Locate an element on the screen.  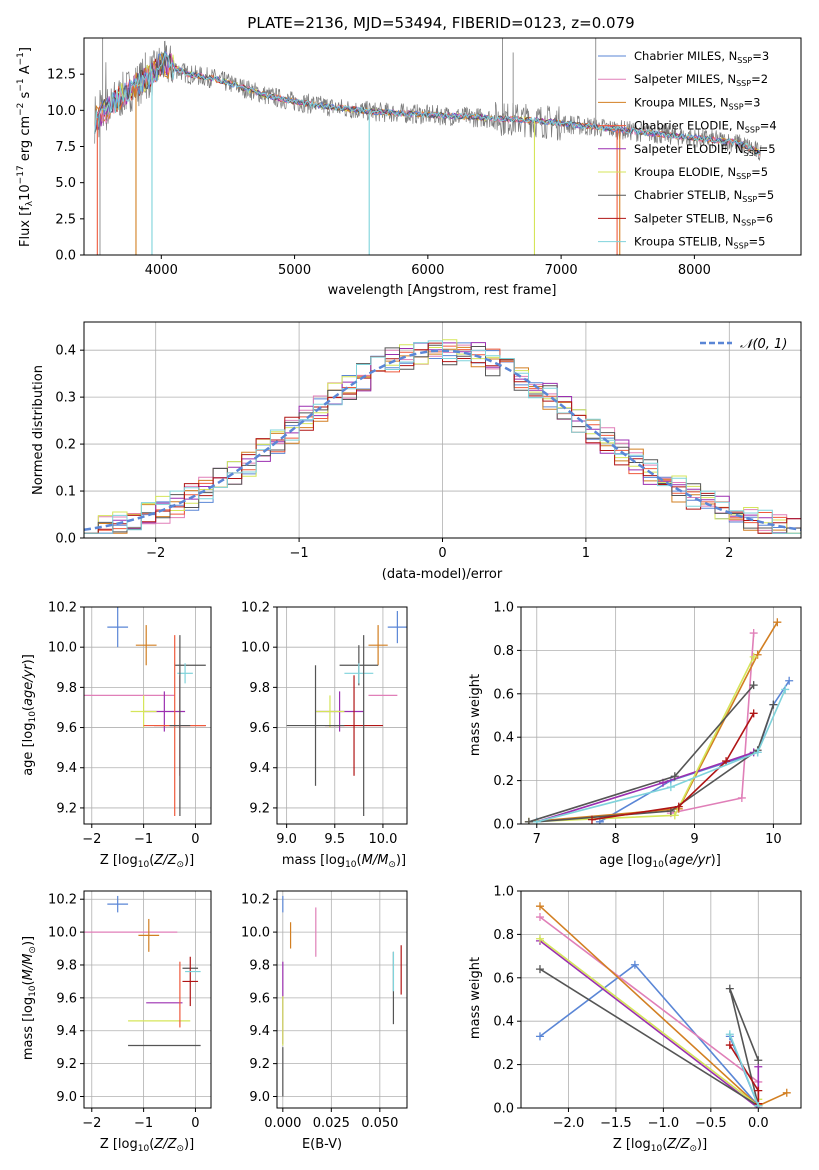
weight-vs-Z-panel: −2.0 −1.5 −1.0 −0.5 0.0 0.0 0.2 0.4 0.6 0.8 1.0 is located at coordinates (647, 1008).